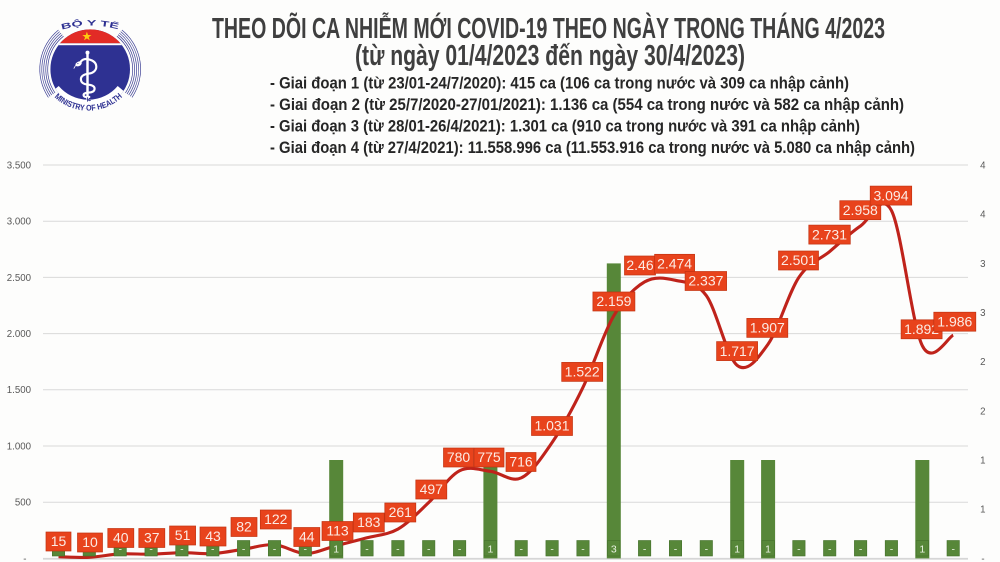 This screenshot has height=562, width=1000. Describe the element at coordinates (582, 372) in the screenshot. I see `svg-text: 1.522` at that location.